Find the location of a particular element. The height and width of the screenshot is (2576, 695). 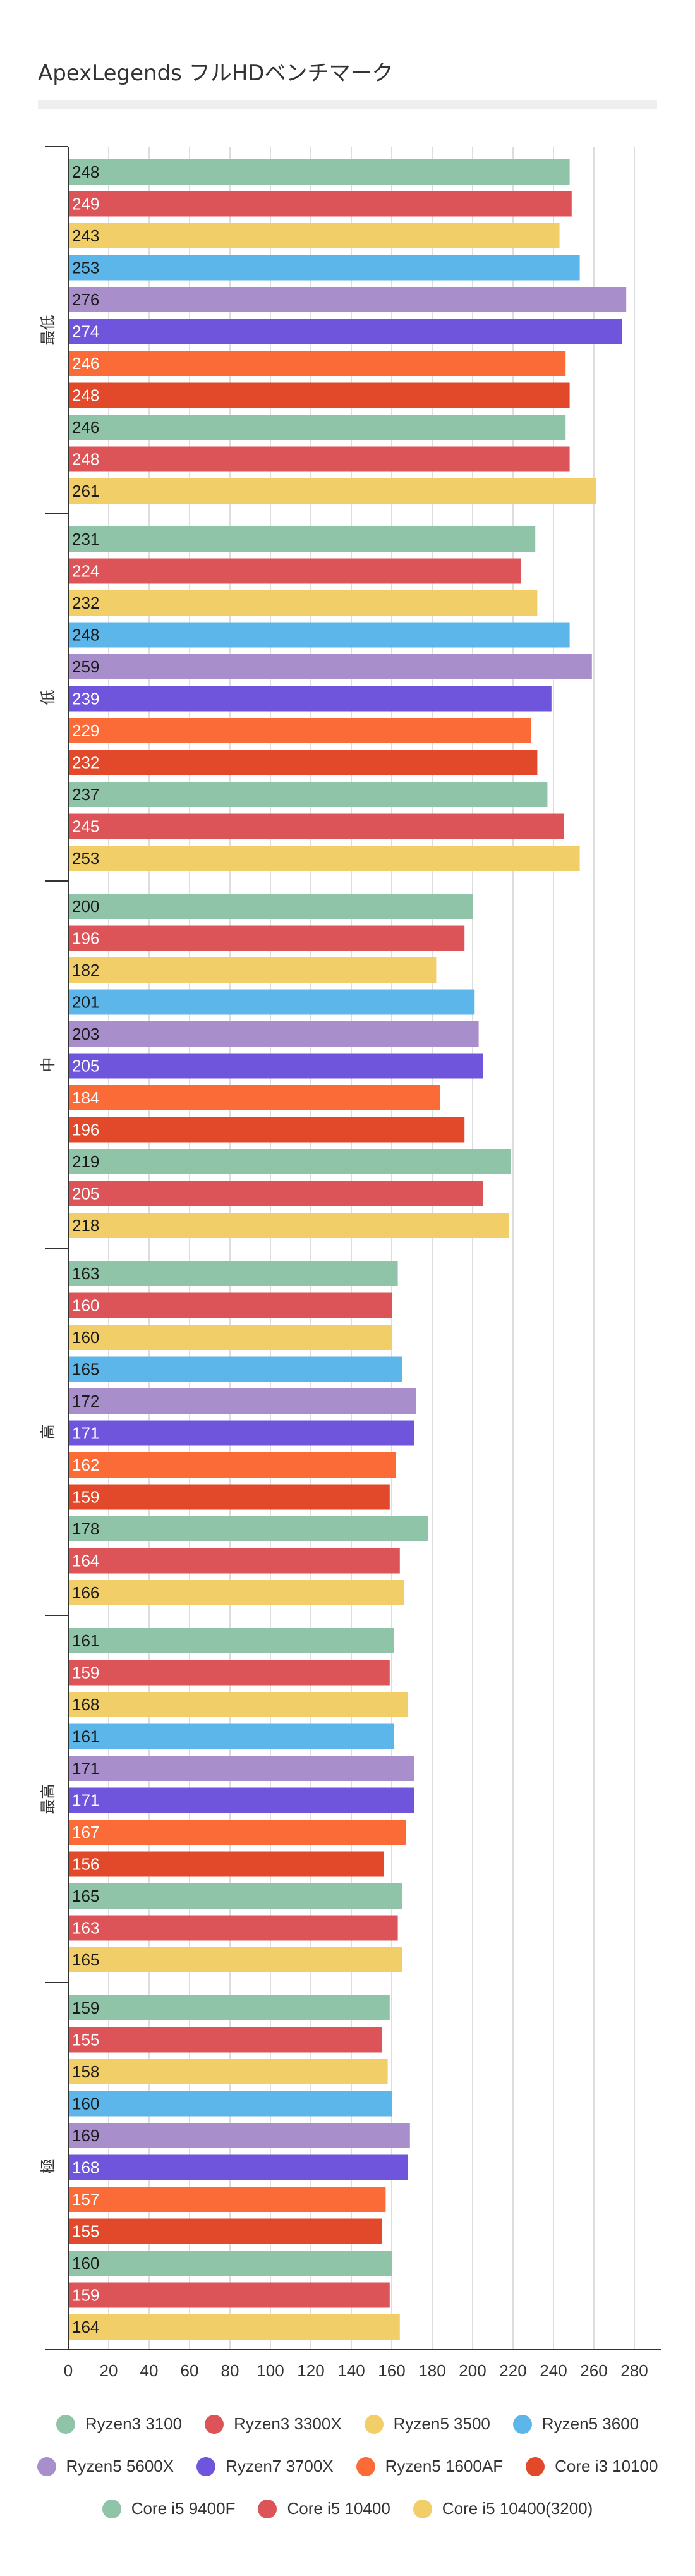

legend-label: Ryzen5 3600 is located at coordinates (590, 2423).